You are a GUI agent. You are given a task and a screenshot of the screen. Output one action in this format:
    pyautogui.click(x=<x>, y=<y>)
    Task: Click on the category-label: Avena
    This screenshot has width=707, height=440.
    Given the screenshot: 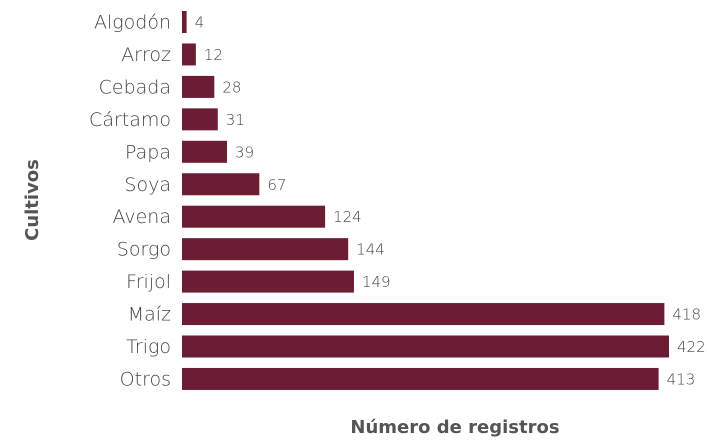 What is the action you would take?
    pyautogui.click(x=141, y=217)
    